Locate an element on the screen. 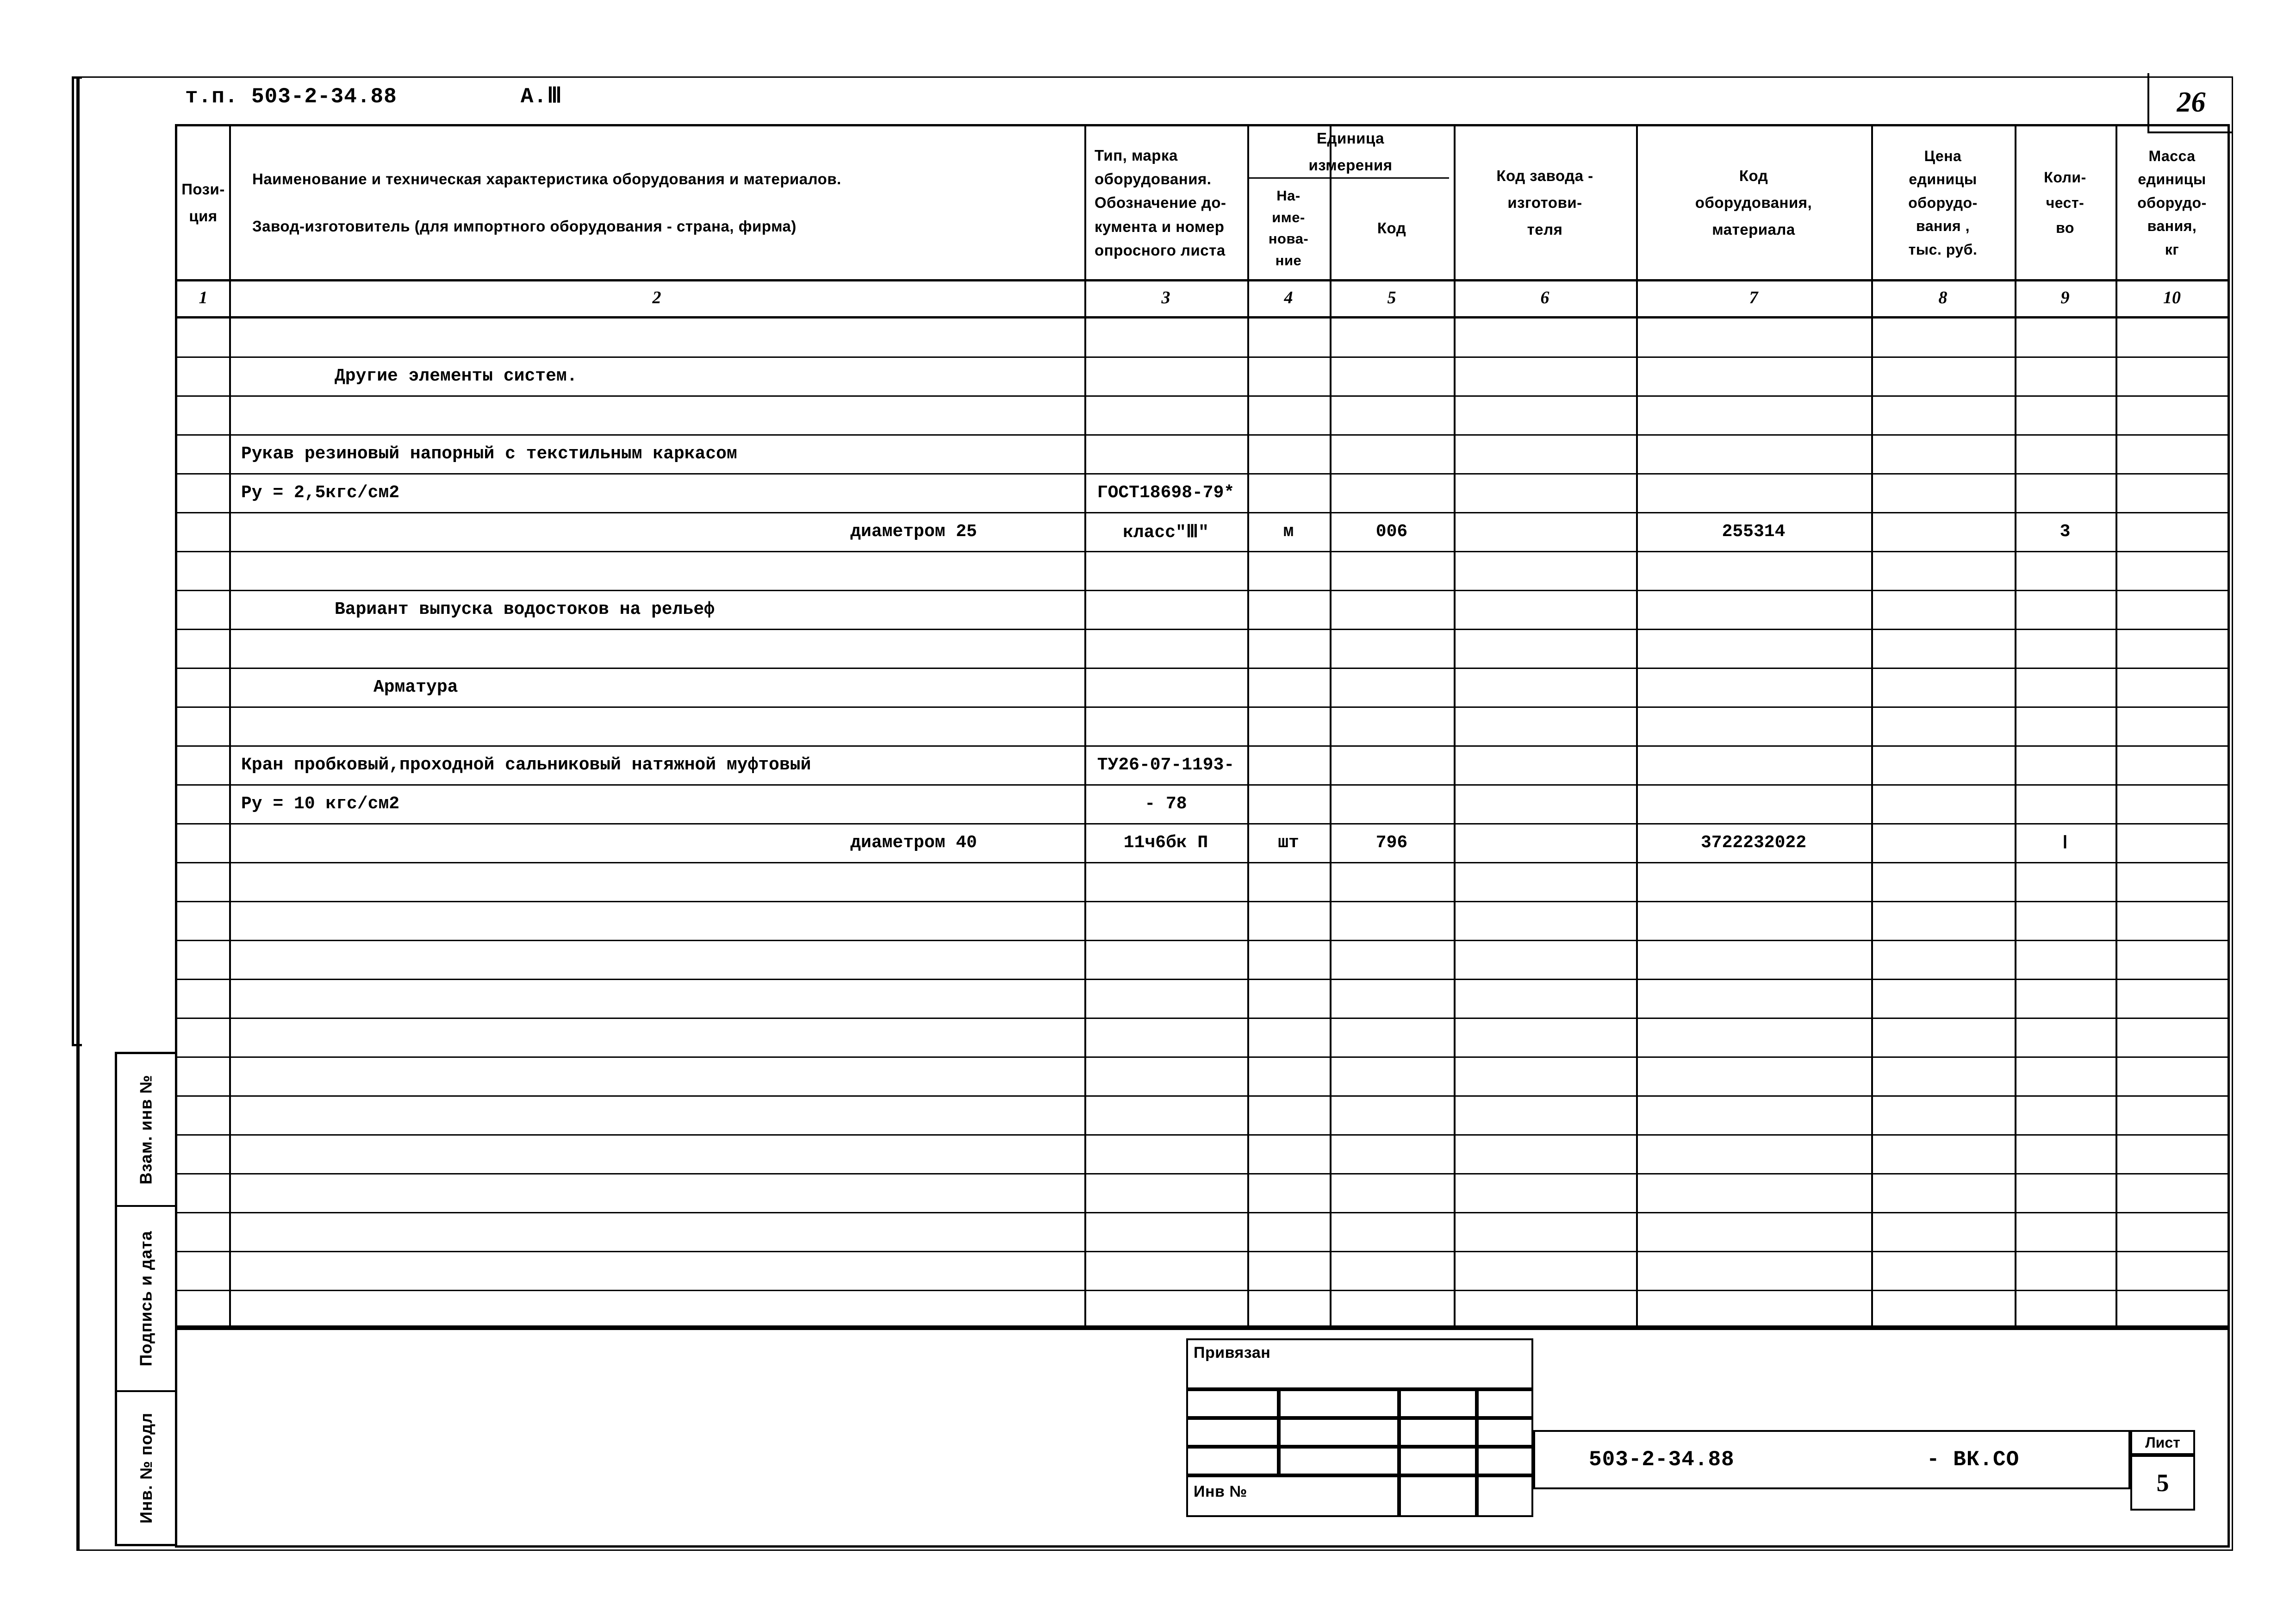 This screenshot has width=2296, height=1624. margin-tick-mid is located at coordinates (77, 1045).